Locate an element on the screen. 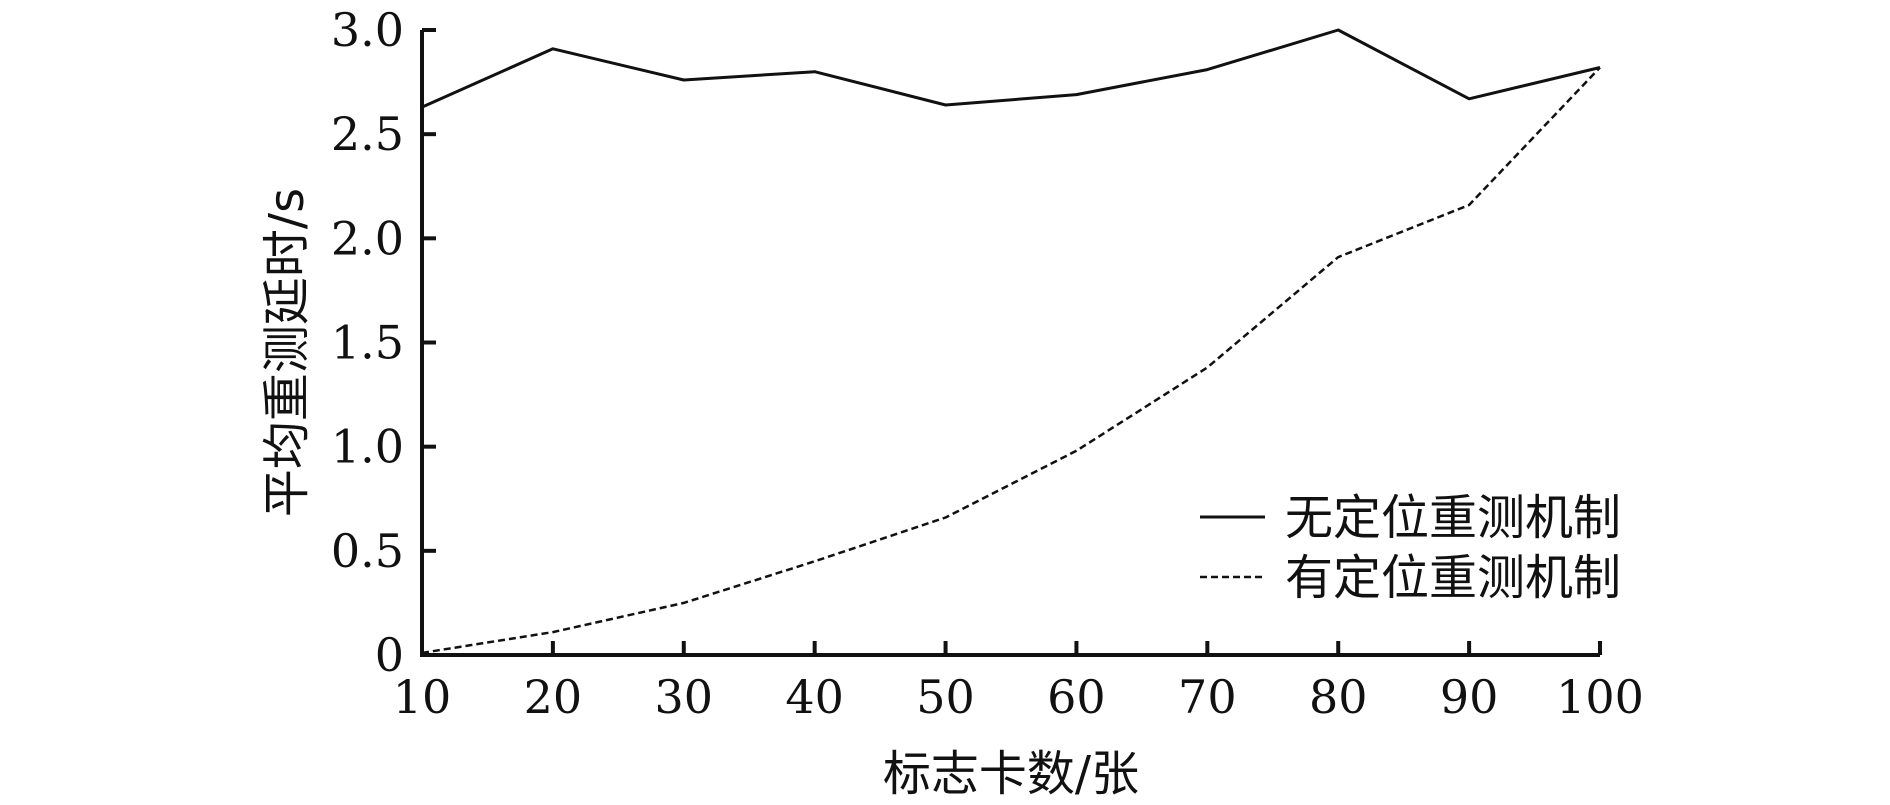 Image resolution: width=1890 pixels, height=805 pixels. legend-label-2: 有定位重测机制 is located at coordinates (1453, 578).